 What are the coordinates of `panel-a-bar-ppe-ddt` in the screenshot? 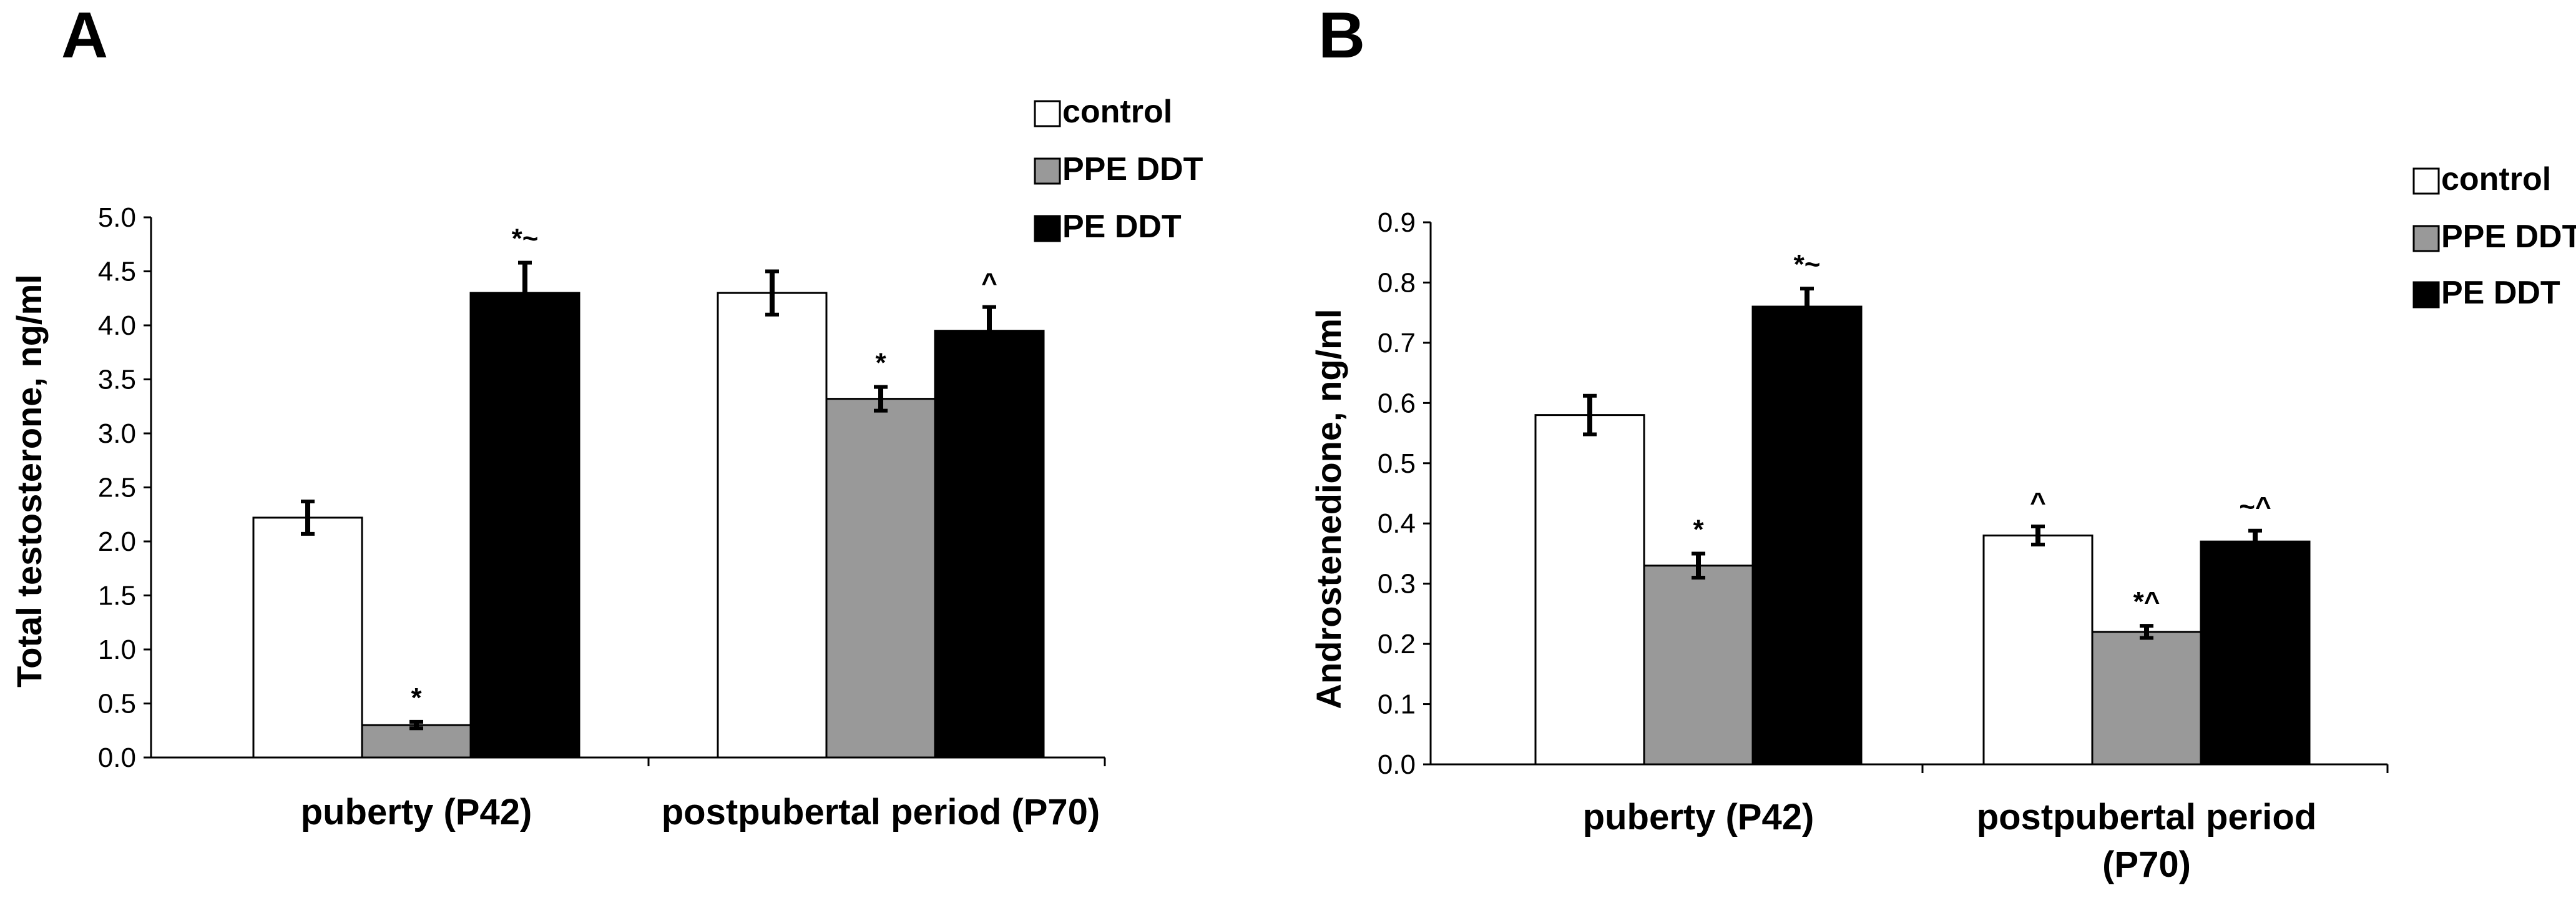 It's located at (880, 578).